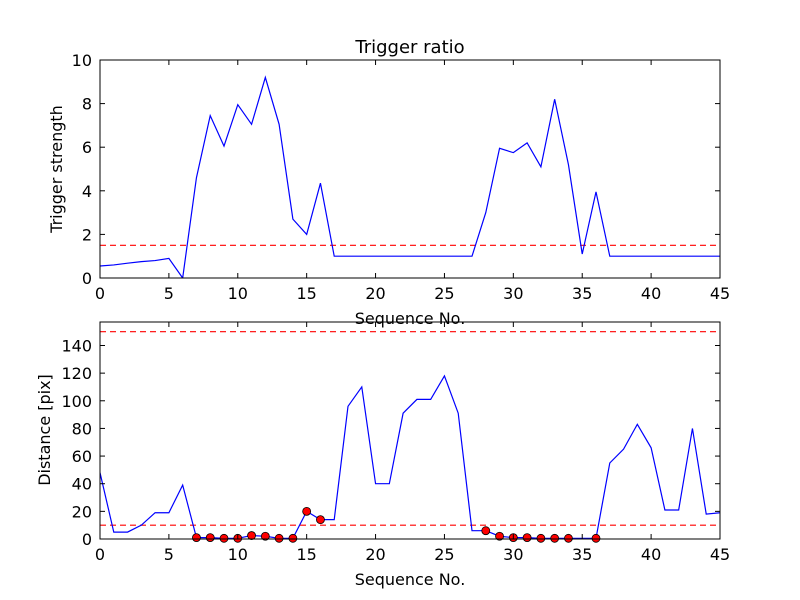 This screenshot has height=600, width=800. What do you see at coordinates (82, 428) in the screenshot?
I see `y-tick-label: 80` at bounding box center [82, 428].